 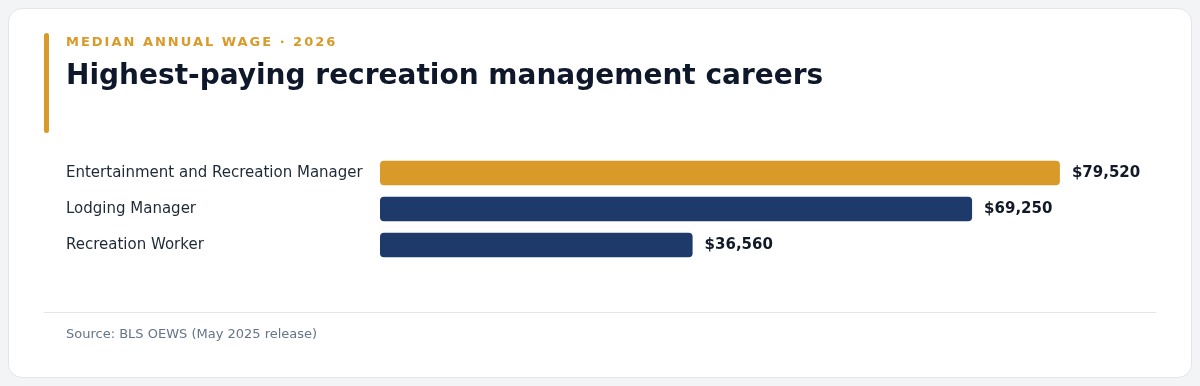 I want to click on text: MEDIAN ANNUAL WAGE · 2026, so click(x=202, y=41).